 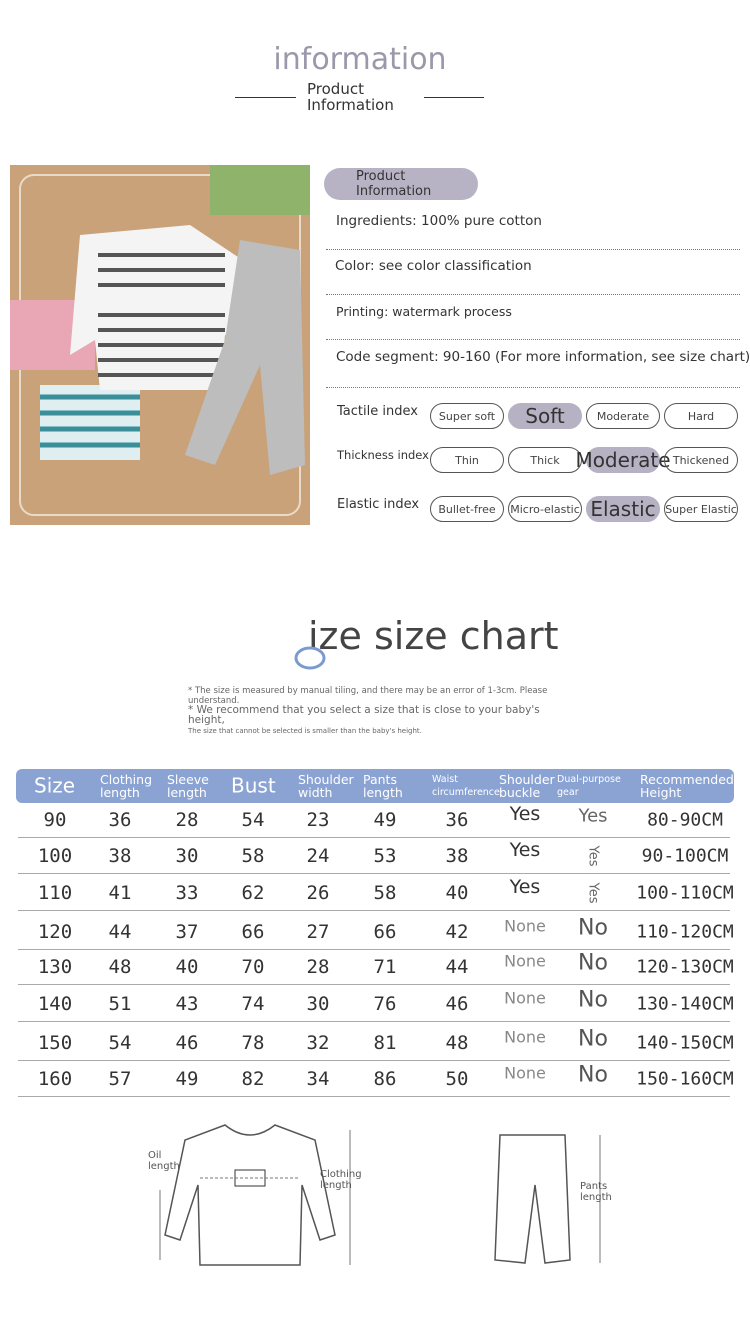 What do you see at coordinates (255, 1195) in the screenshot?
I see `shirt-diagram` at bounding box center [255, 1195].